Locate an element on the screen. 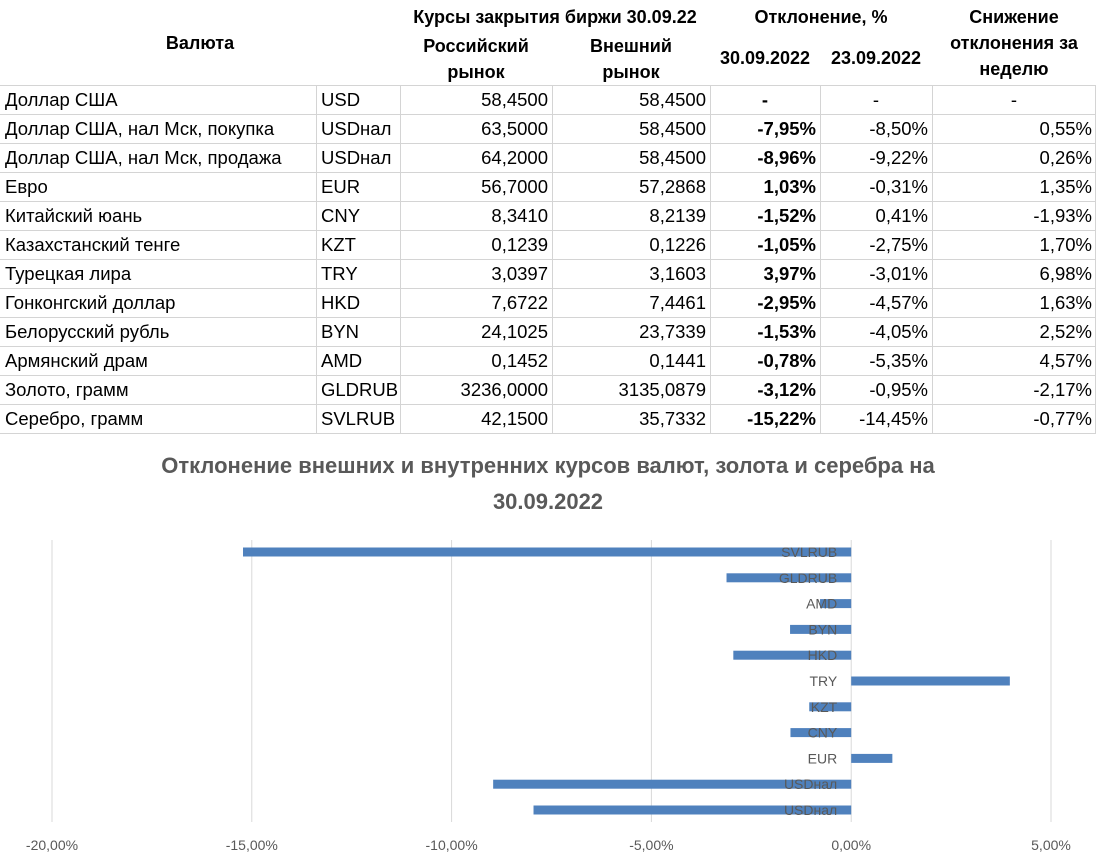 This screenshot has height=868, width=1096. cell-currency-name: Доллар США, нал Мск, покупка is located at coordinates (140, 128).